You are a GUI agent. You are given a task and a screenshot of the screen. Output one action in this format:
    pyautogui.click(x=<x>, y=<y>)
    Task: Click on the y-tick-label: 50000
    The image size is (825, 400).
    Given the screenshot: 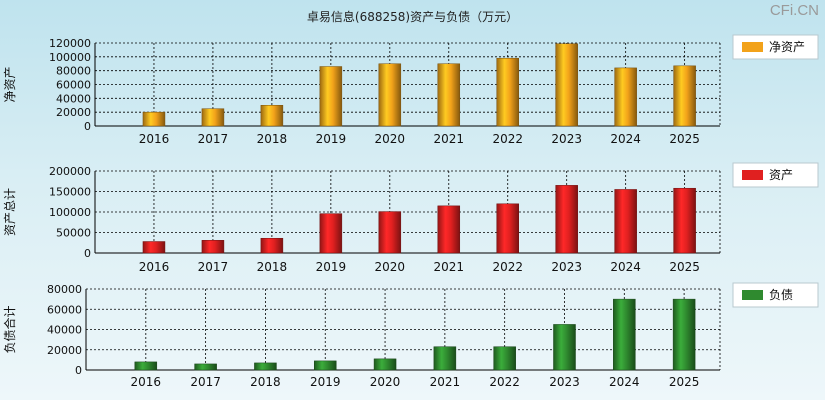 What is the action you would take?
    pyautogui.click(x=73, y=233)
    